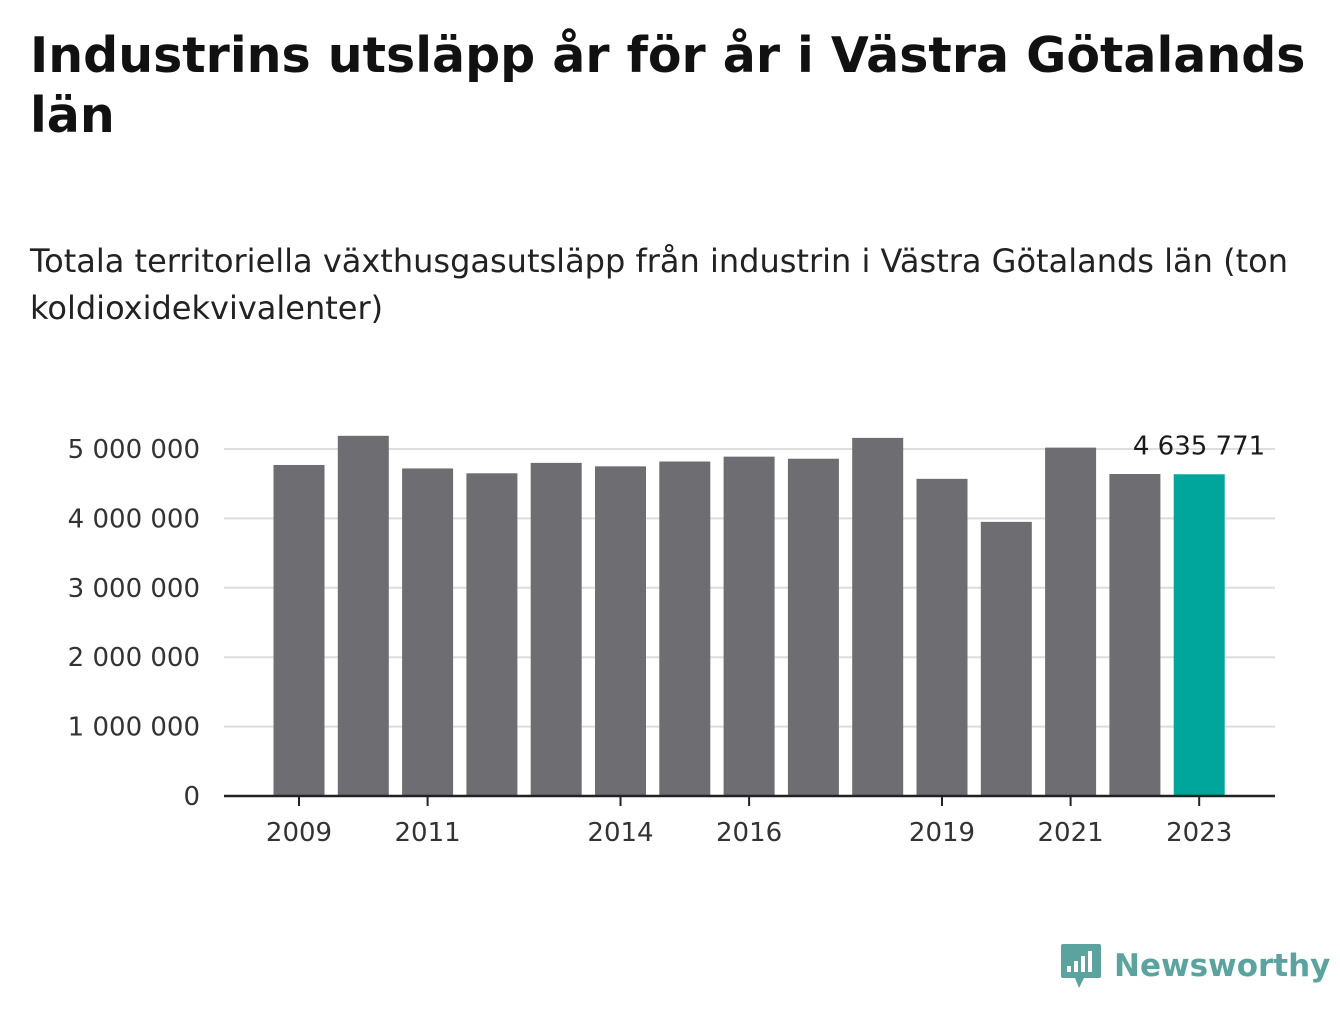 The image size is (1340, 1020). I want to click on y-tick-label: 5 000 000, so click(134, 450).